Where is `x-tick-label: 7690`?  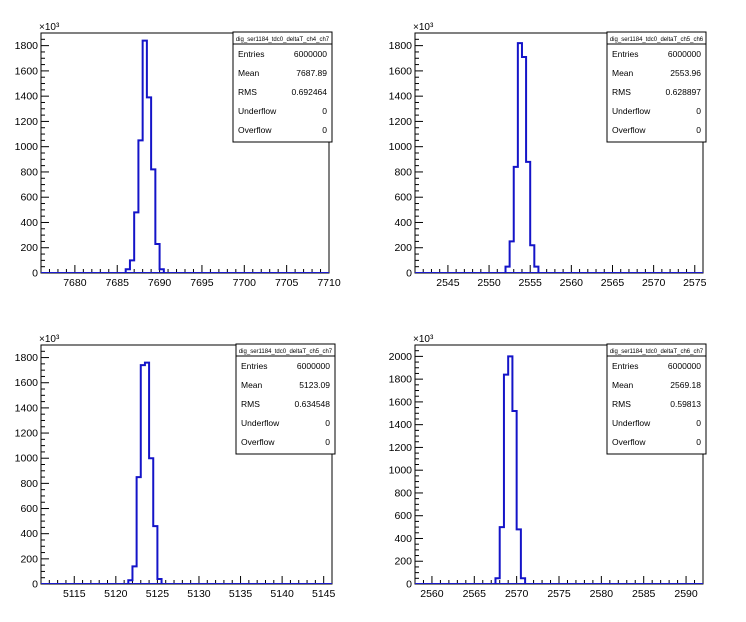 x-tick-label: 7690 is located at coordinates (160, 283).